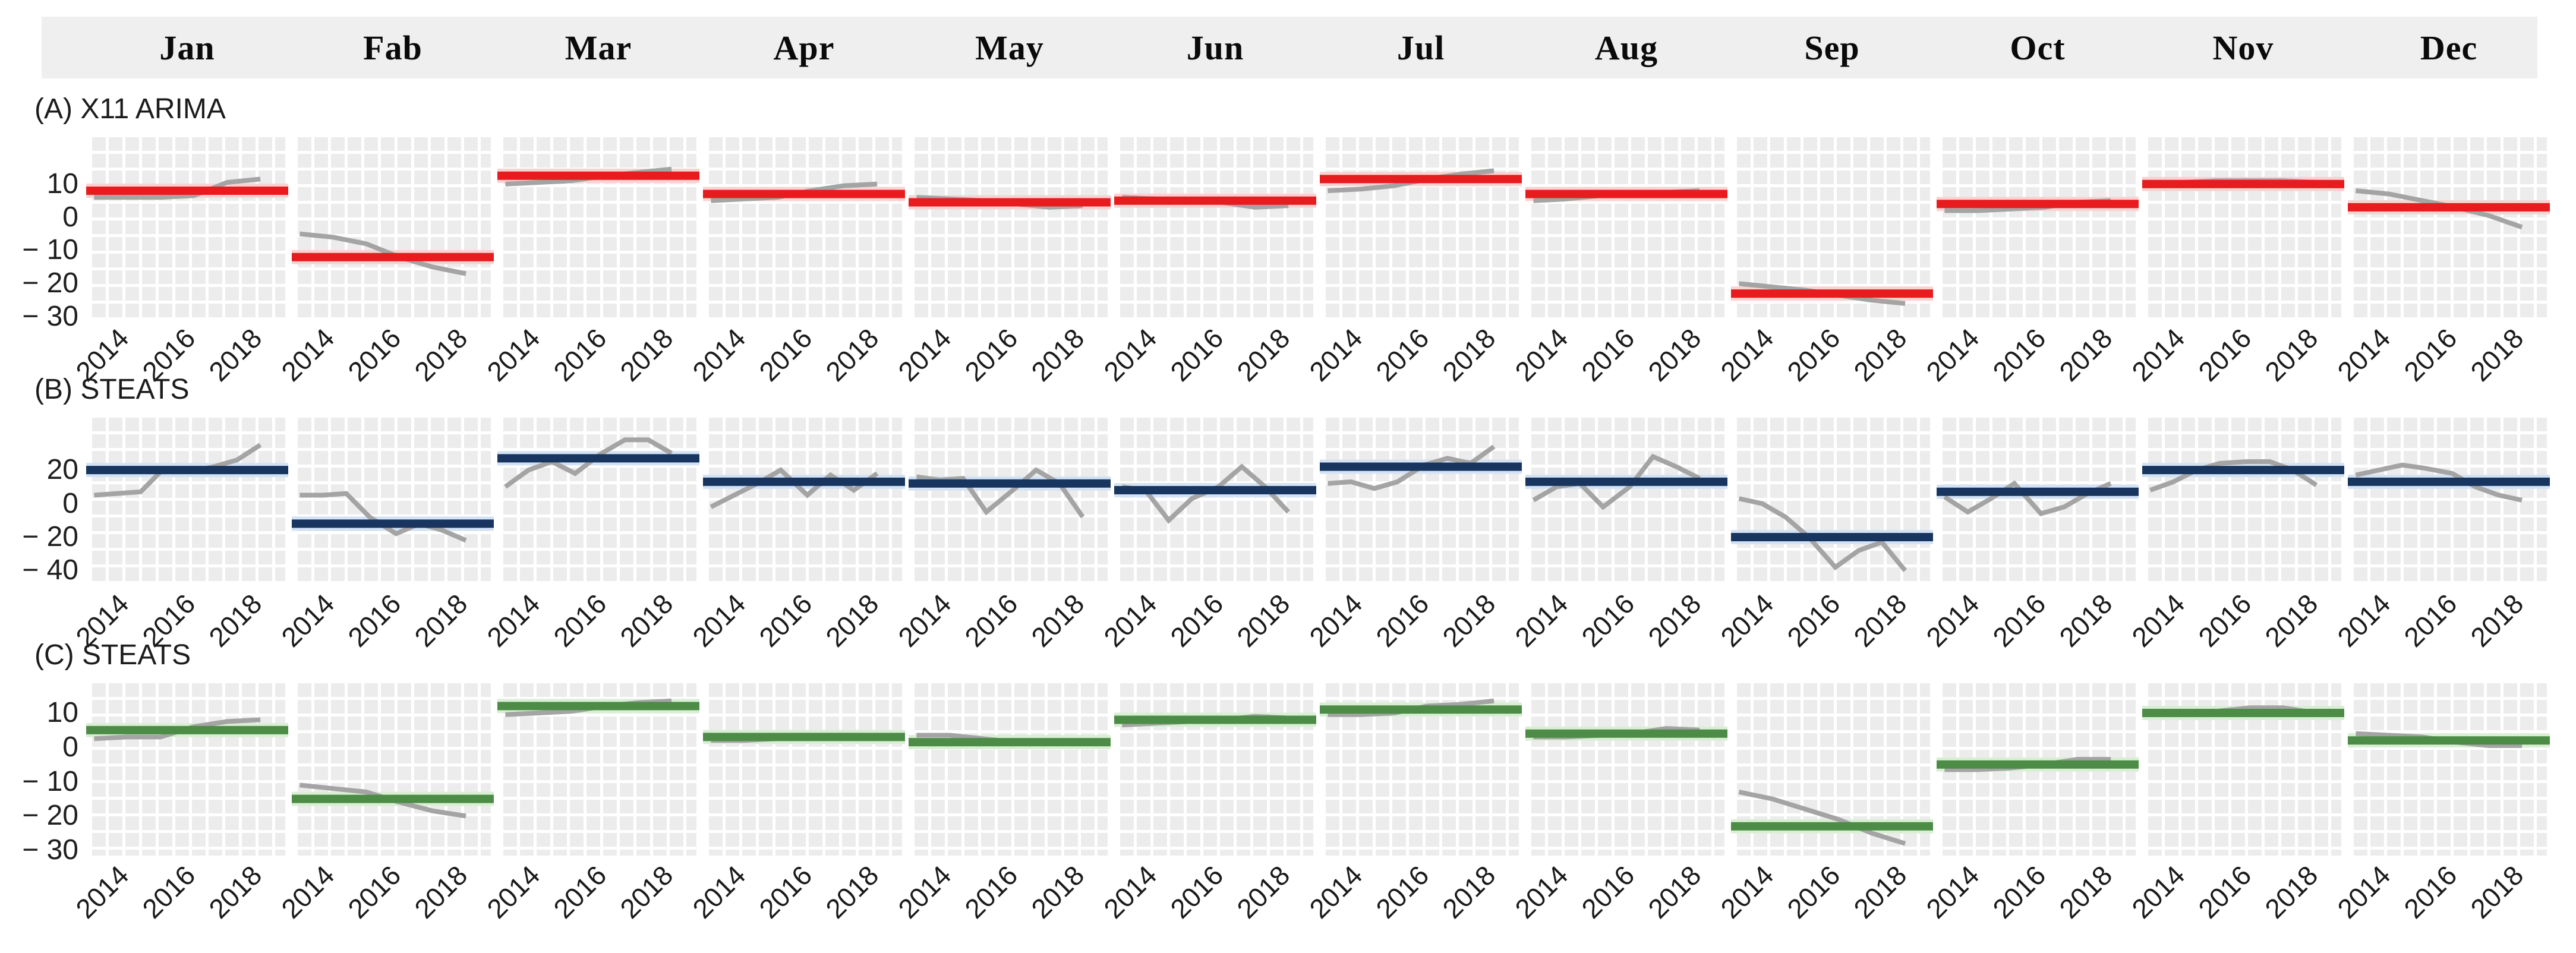 Image resolution: width=2576 pixels, height=953 pixels. I want to click on row-label-c: (C) STEATS, so click(113, 655).